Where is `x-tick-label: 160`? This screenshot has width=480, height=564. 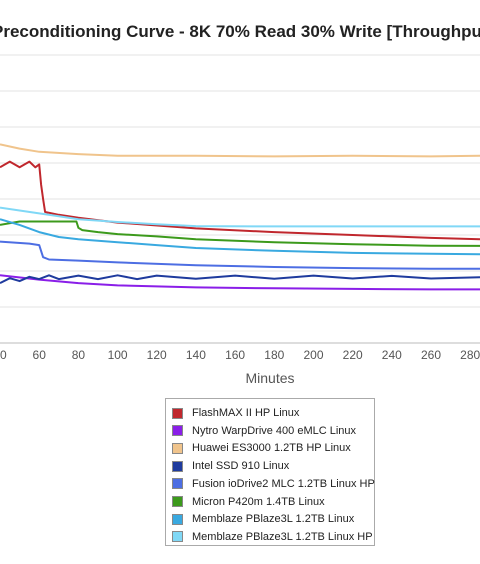
x-tick-label: 160 is located at coordinates (235, 355).